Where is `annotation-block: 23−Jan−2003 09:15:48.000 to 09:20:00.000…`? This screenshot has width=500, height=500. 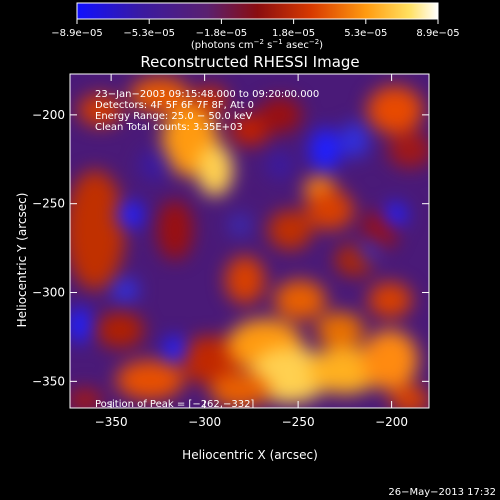
annotation-block: 23−Jan−2003 09:15:48.000 to 09:20:00.000… is located at coordinates (207, 111).